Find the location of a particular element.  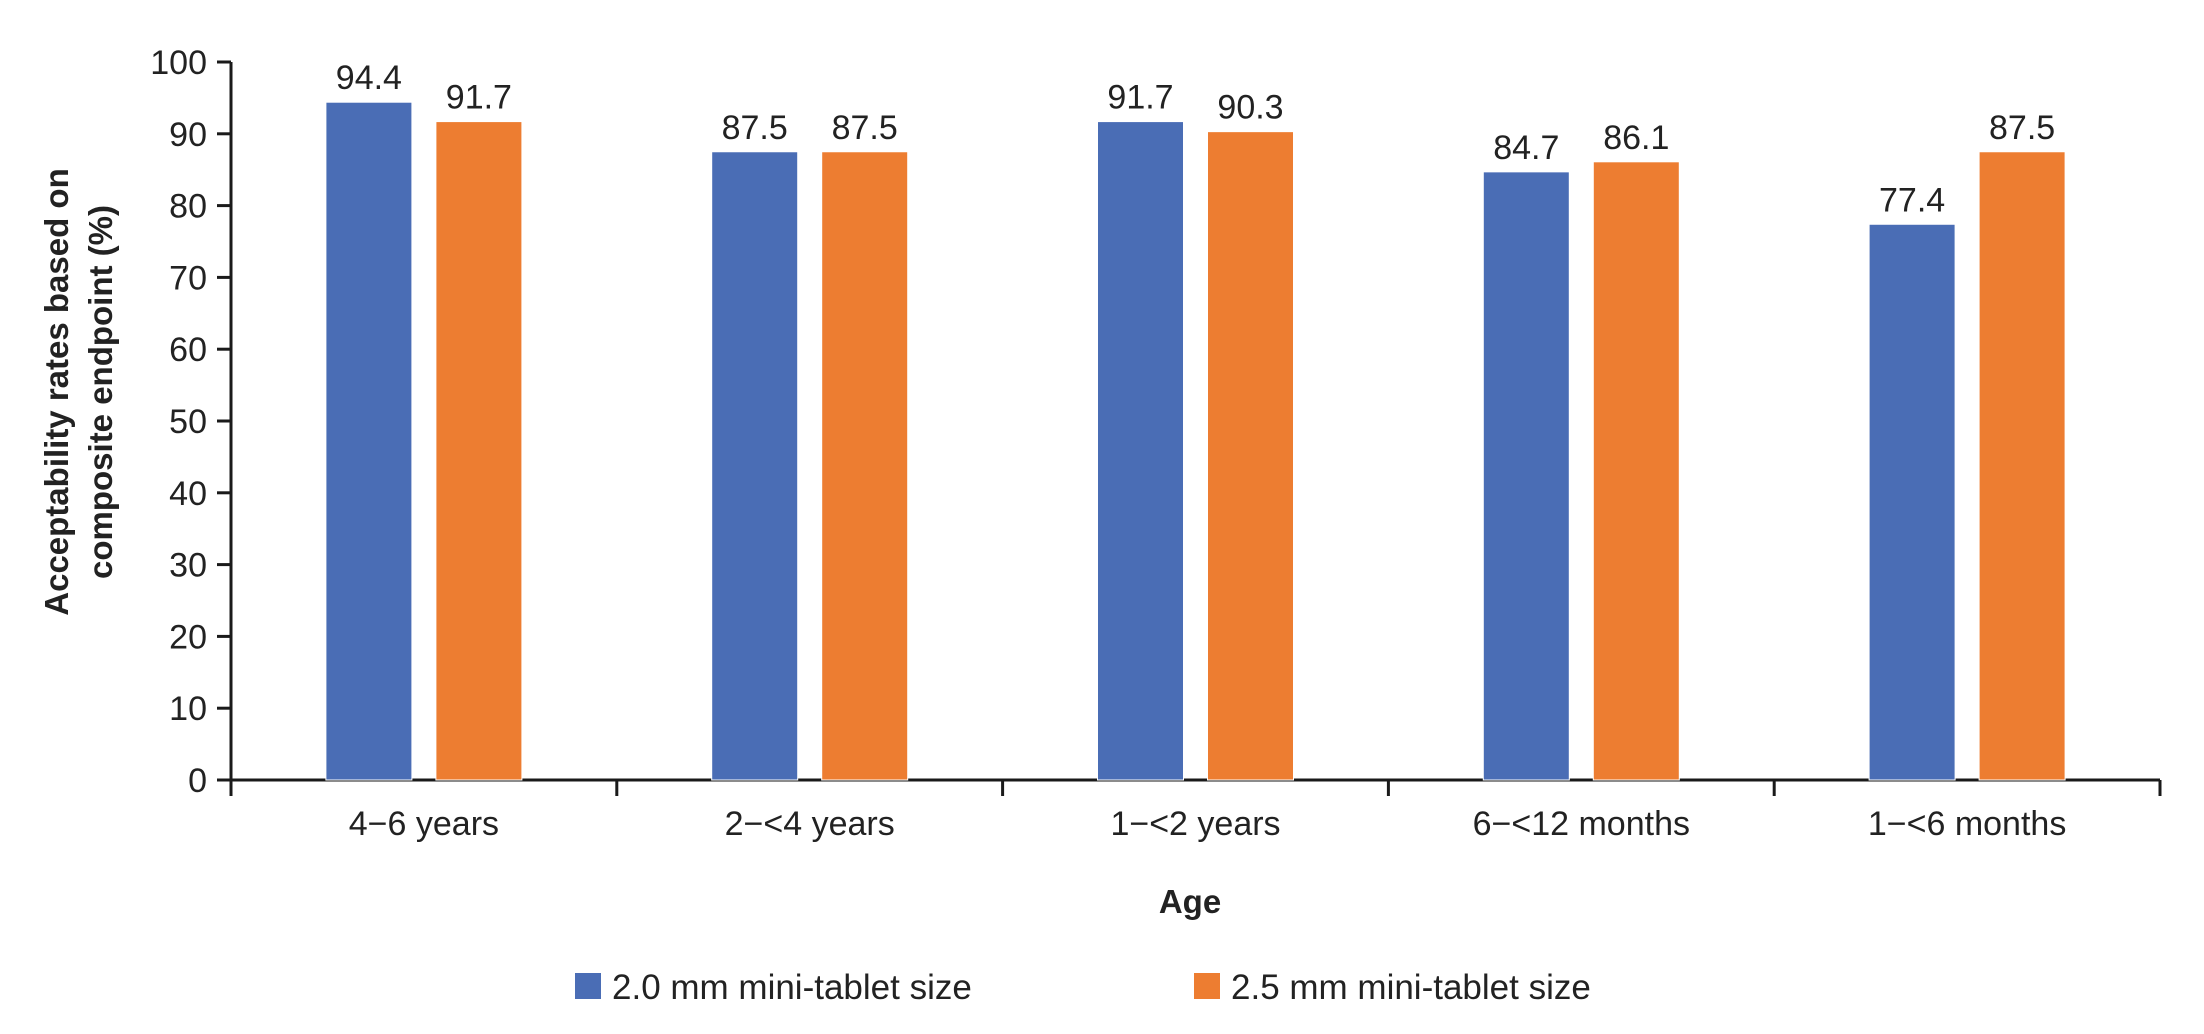

bar-value-label: 84.7 is located at coordinates (1526, 148).